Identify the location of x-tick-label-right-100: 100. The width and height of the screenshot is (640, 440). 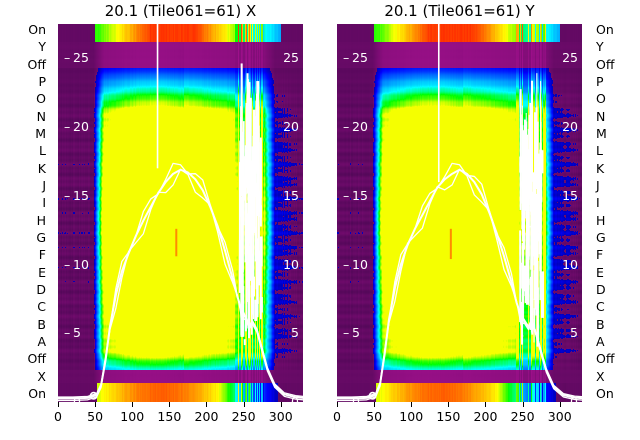
(411, 416).